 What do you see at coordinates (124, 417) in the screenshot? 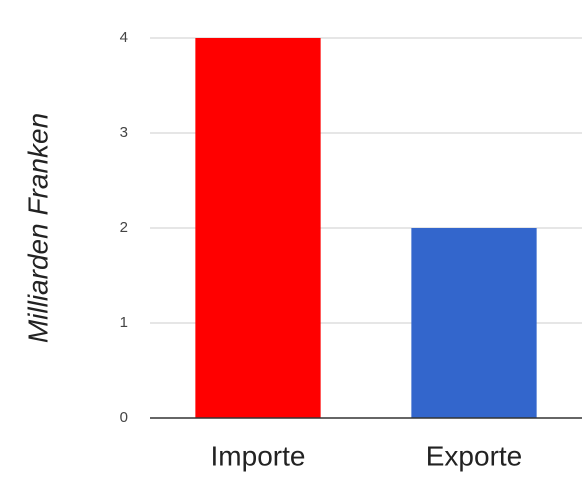
I see `y-tick-label: 0` at bounding box center [124, 417].